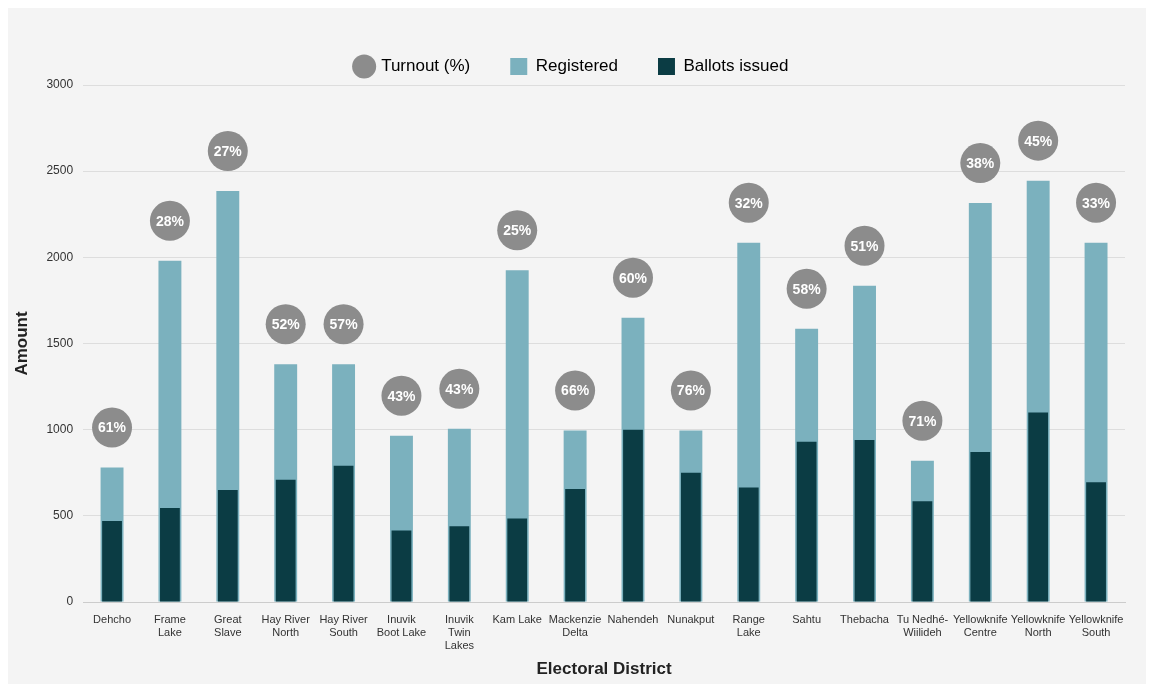 This screenshot has height=692, width=1154. What do you see at coordinates (426, 66) in the screenshot?
I see `legend-label: Turnout (%)` at bounding box center [426, 66].